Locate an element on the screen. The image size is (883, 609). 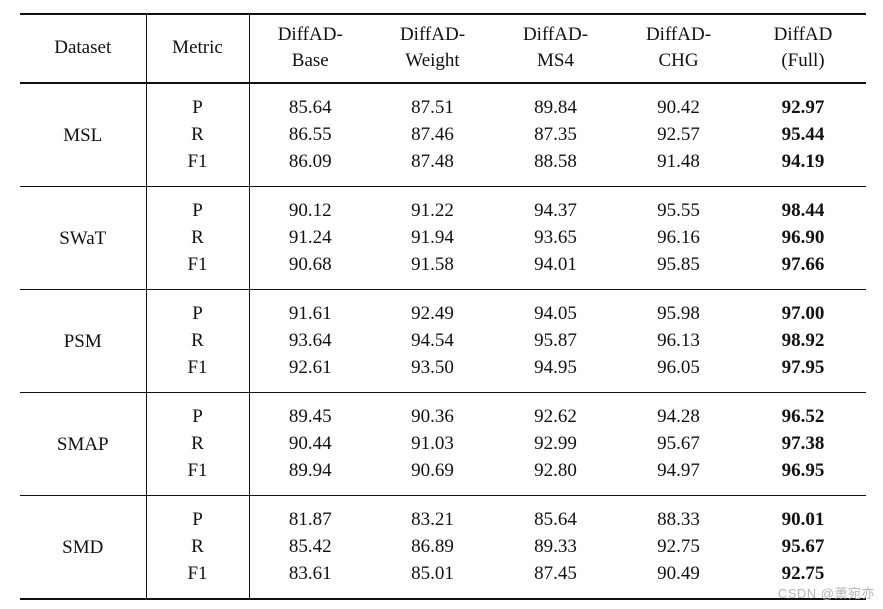
value-cell: 96.16 is located at coordinates (678, 237).